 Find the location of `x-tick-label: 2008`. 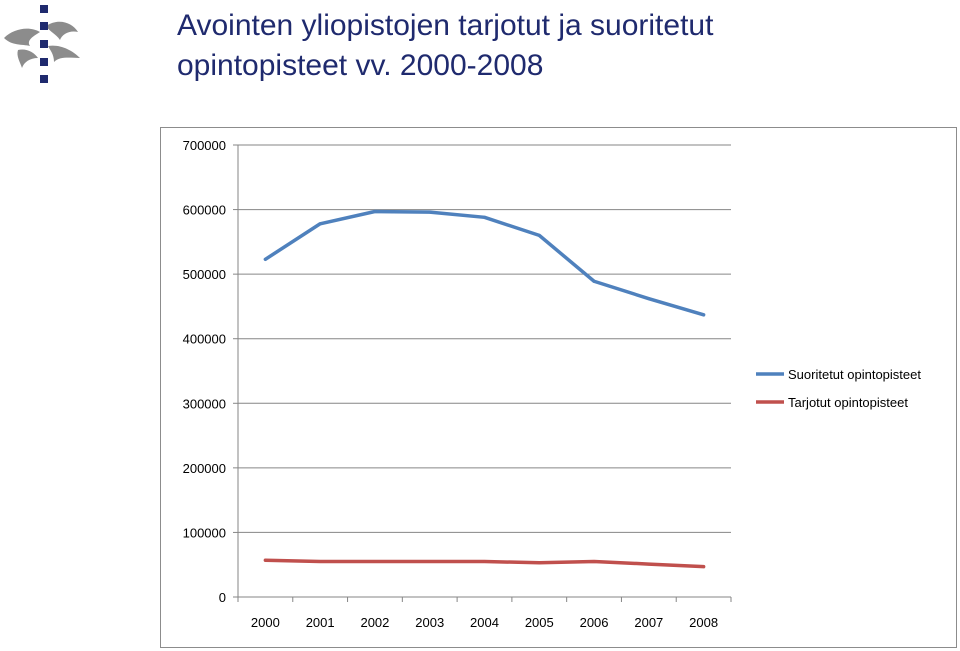

x-tick-label: 2008 is located at coordinates (703, 622).